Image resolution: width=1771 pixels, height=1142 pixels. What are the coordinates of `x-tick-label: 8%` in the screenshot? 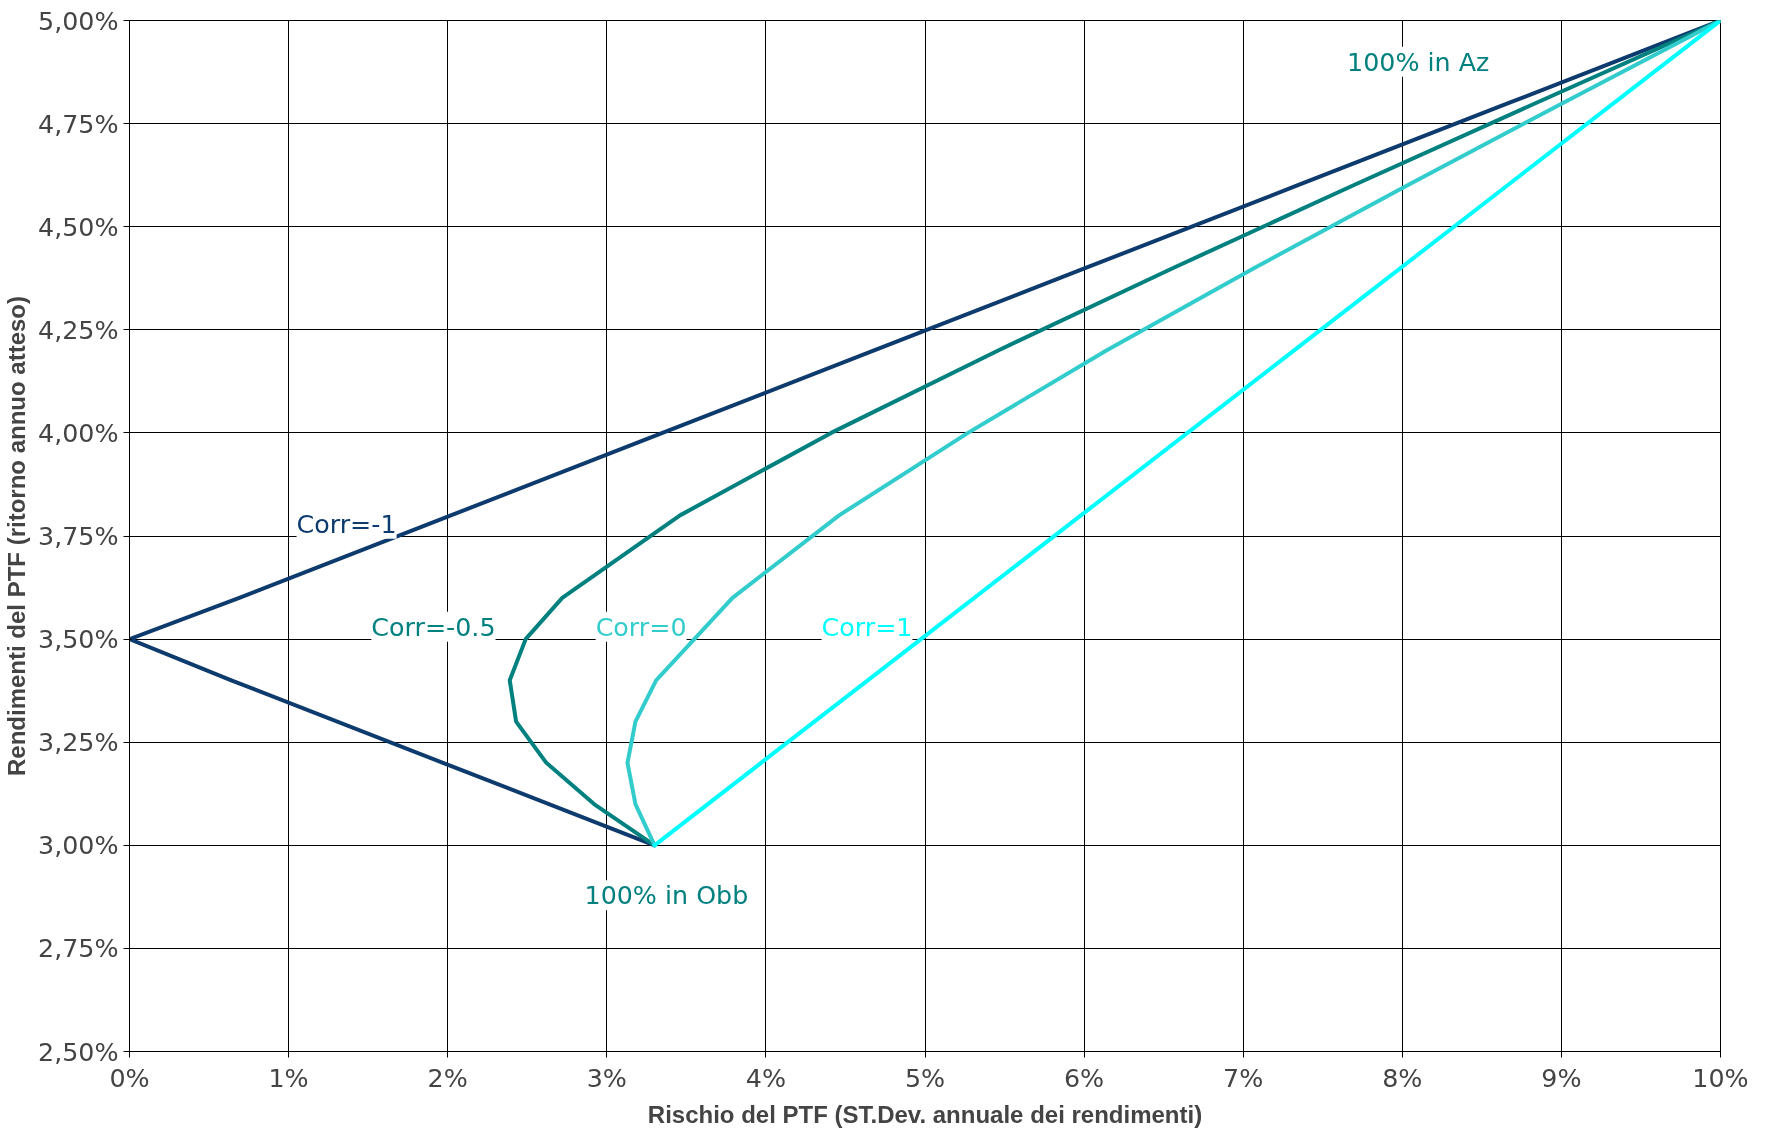 It's located at (1402, 1077).